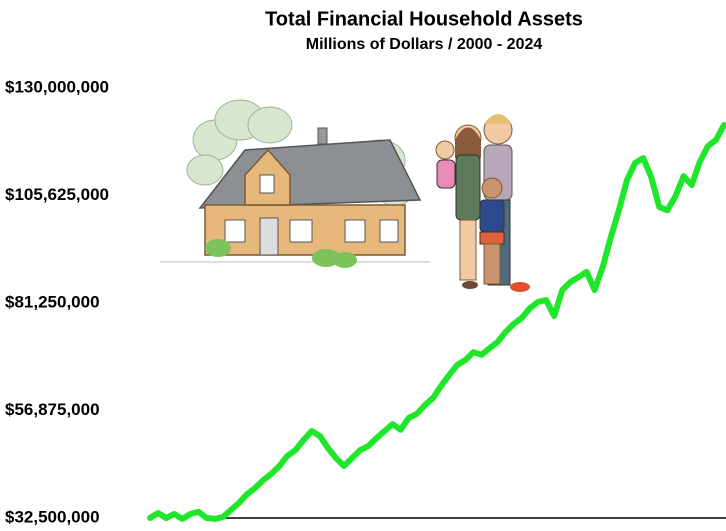 This screenshot has height=531, width=726. Describe the element at coordinates (57, 194) in the screenshot. I see `y-tick-label: $105,625,000` at that location.